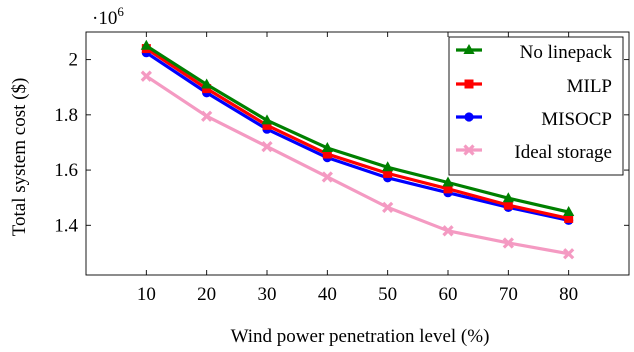 The height and width of the screenshot is (352, 634). I want to click on x-tick-label: 70, so click(508, 294).